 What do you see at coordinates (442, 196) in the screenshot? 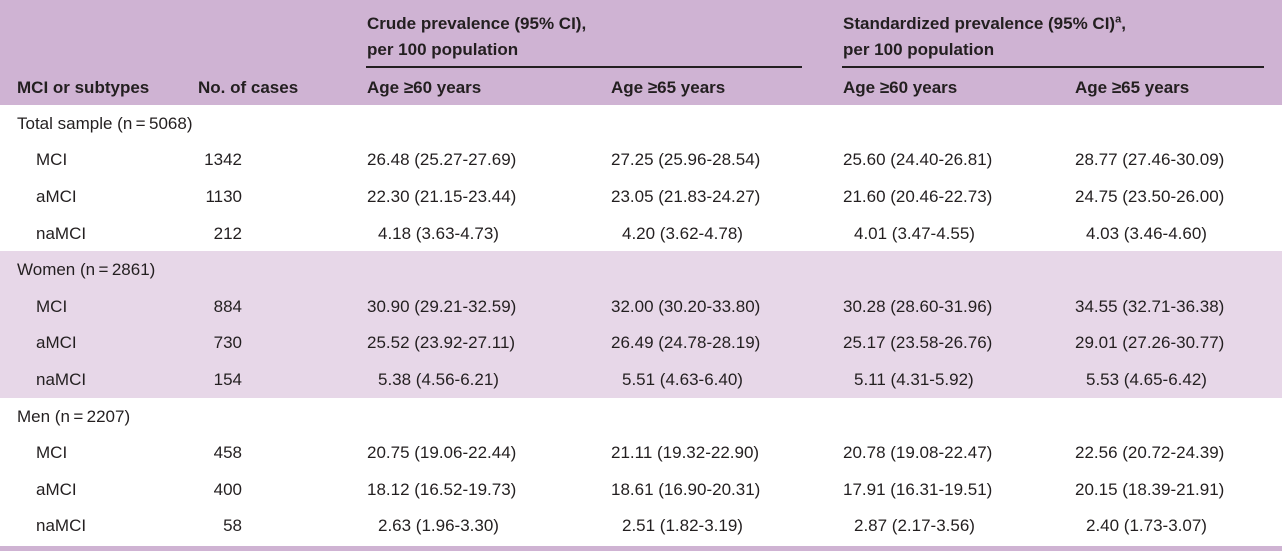
I see `crude-60-cell: 22.30 (21.15-23.44)` at bounding box center [442, 196].